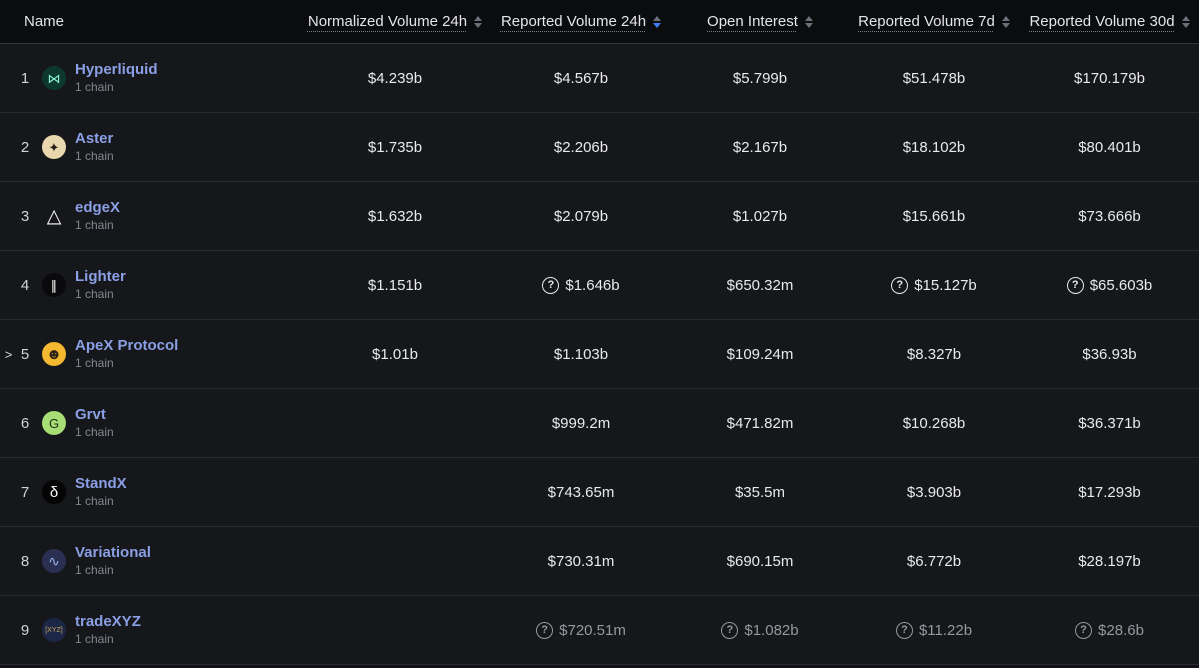 This screenshot has height=668, width=1199. Describe the element at coordinates (395, 216) in the screenshot. I see `cell-value: $1.632b` at that location.